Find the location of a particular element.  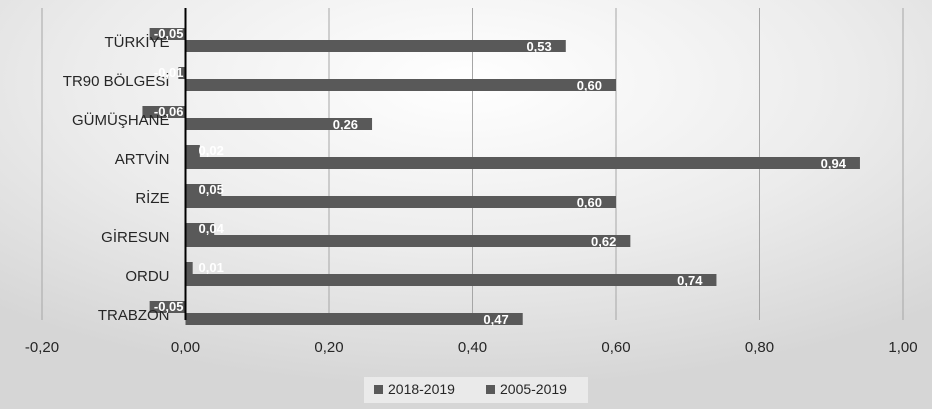

x-tick-label: 0,80 is located at coordinates (759, 347).